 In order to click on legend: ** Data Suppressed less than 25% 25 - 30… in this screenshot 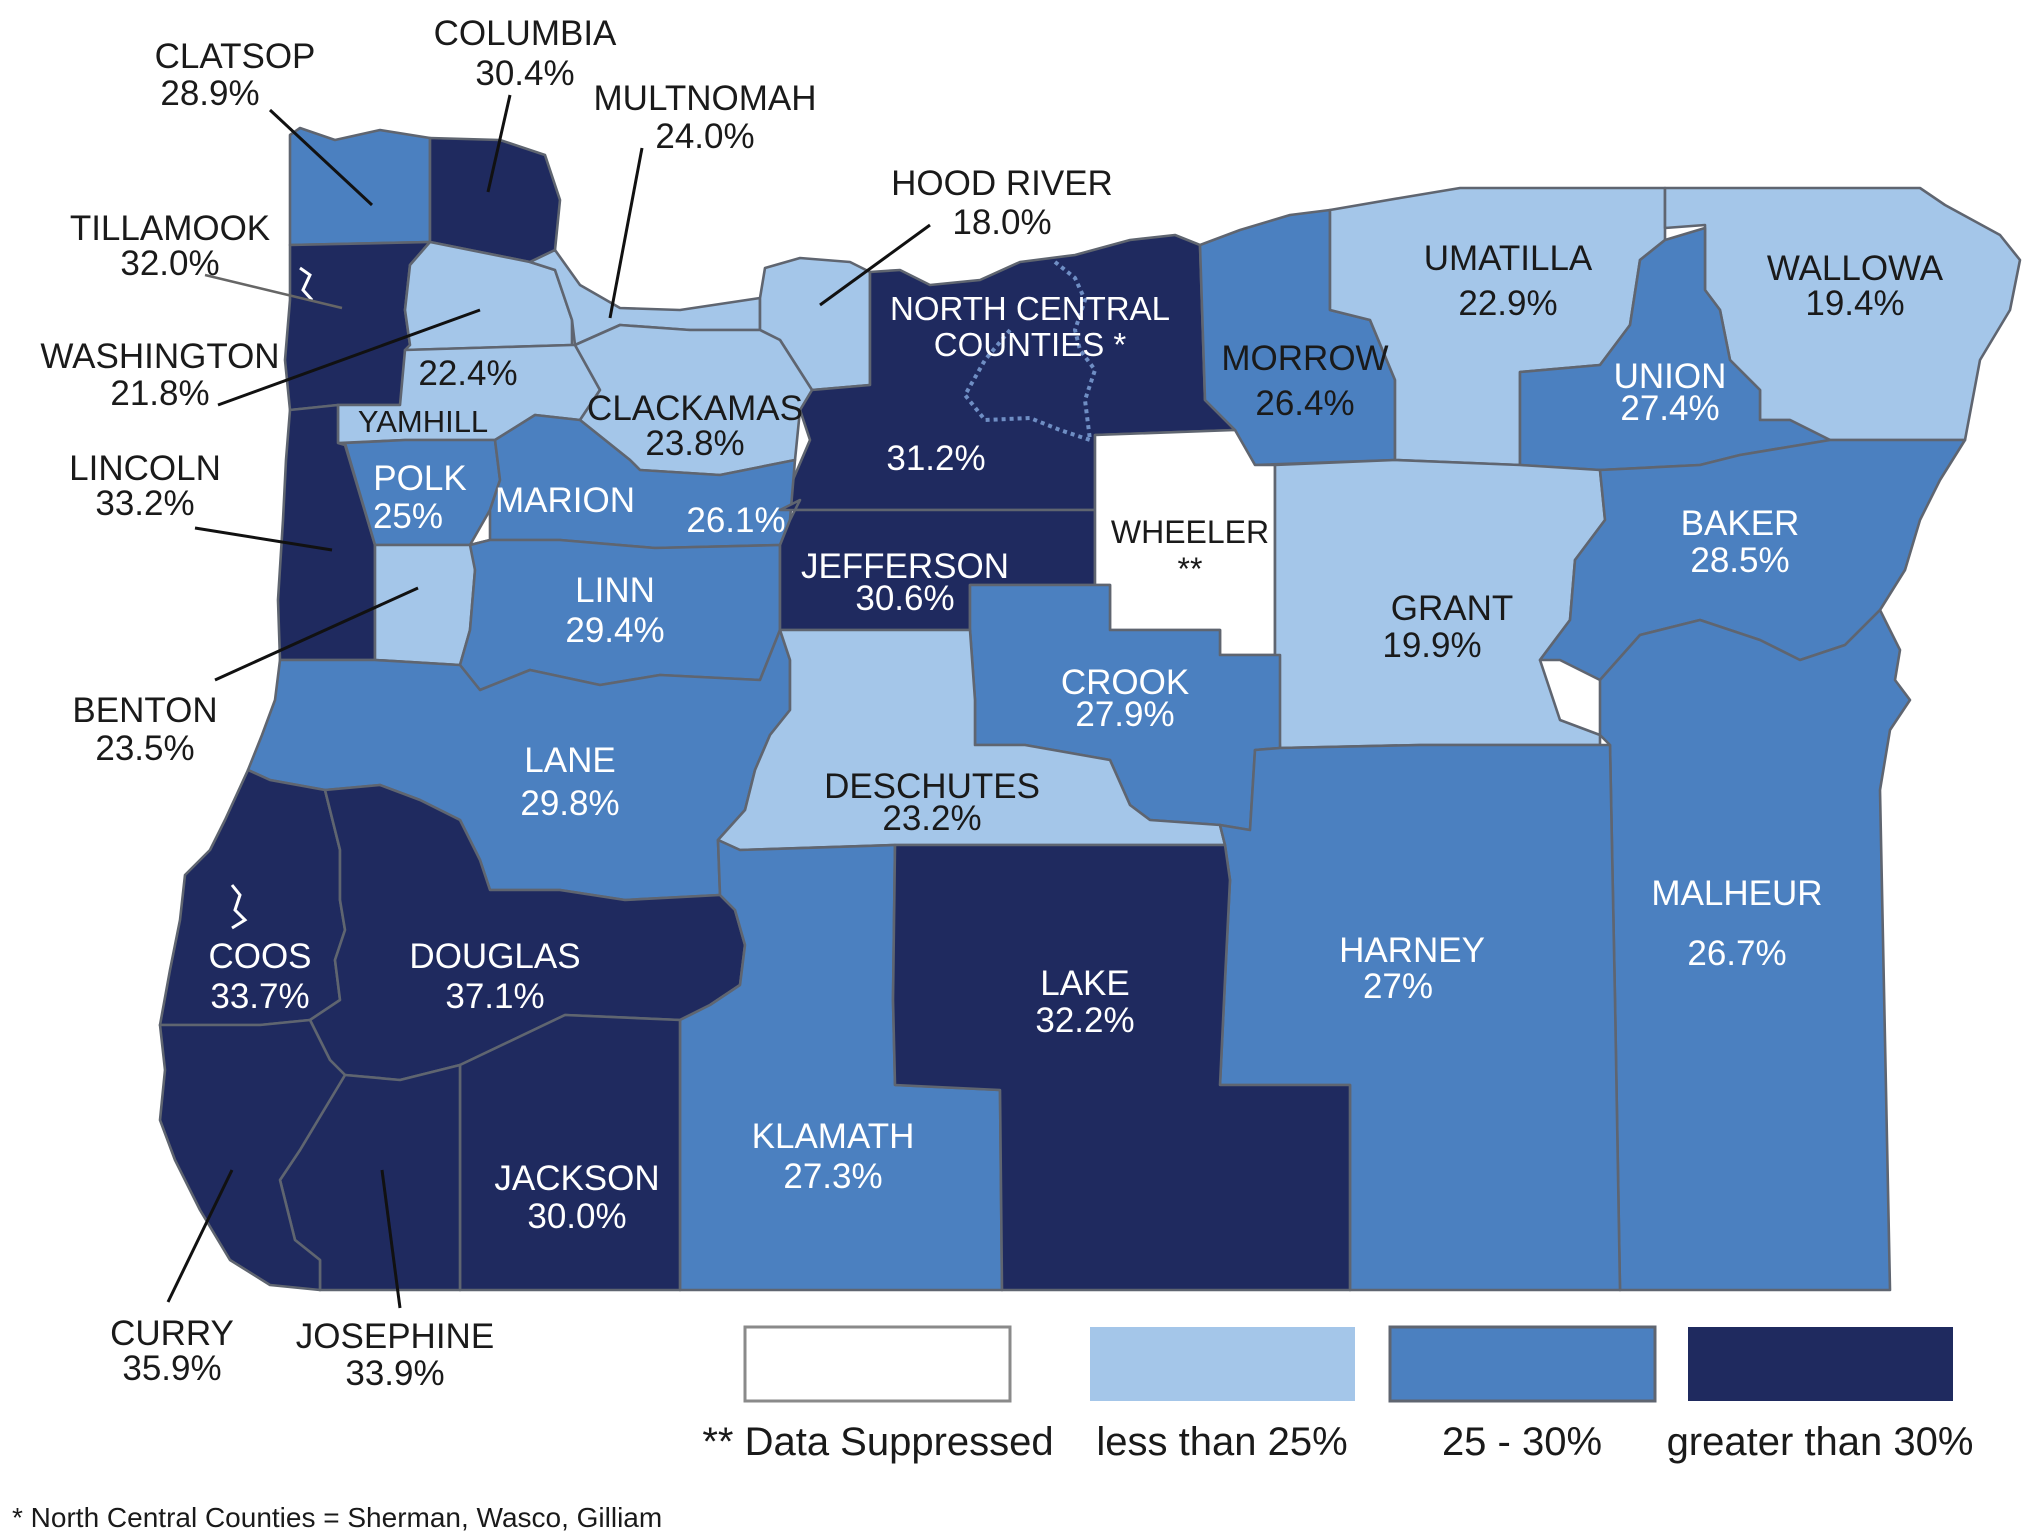, I will do `click(1338, 1394)`.